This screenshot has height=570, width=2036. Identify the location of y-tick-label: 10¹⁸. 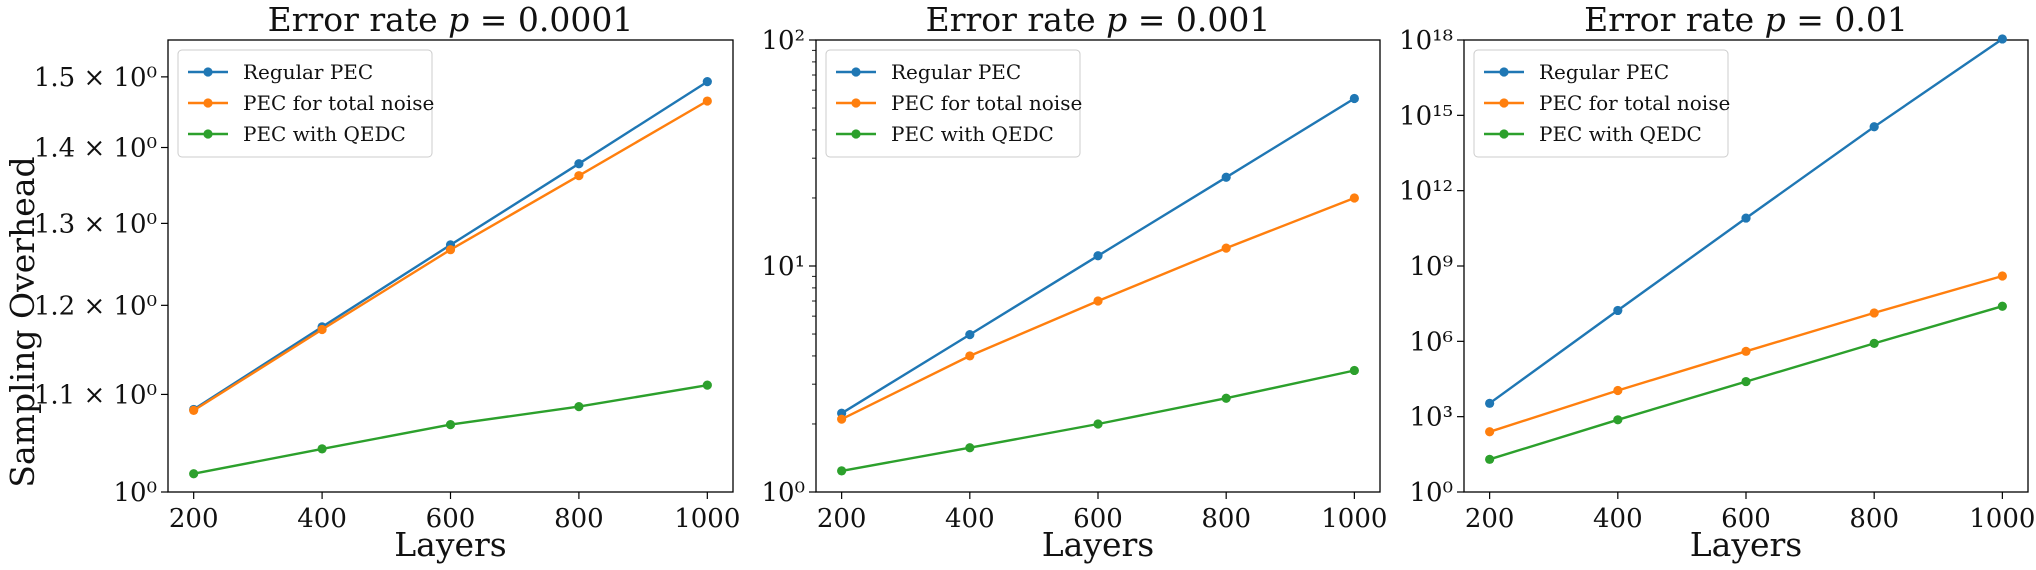
(1426, 41).